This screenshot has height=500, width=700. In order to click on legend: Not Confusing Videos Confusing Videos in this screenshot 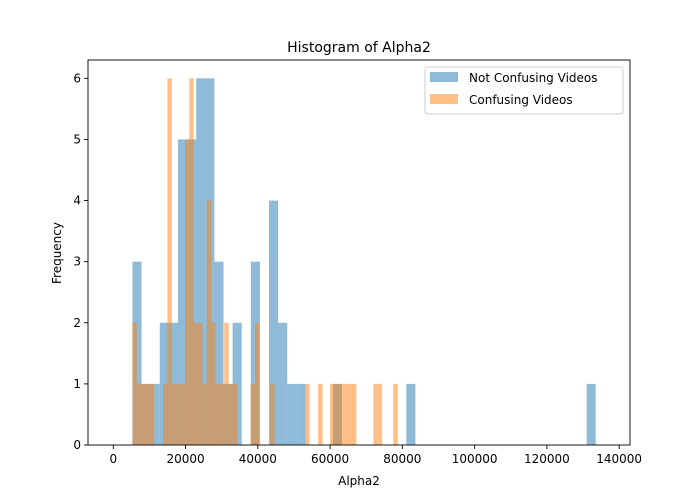, I will do `click(524, 90)`.